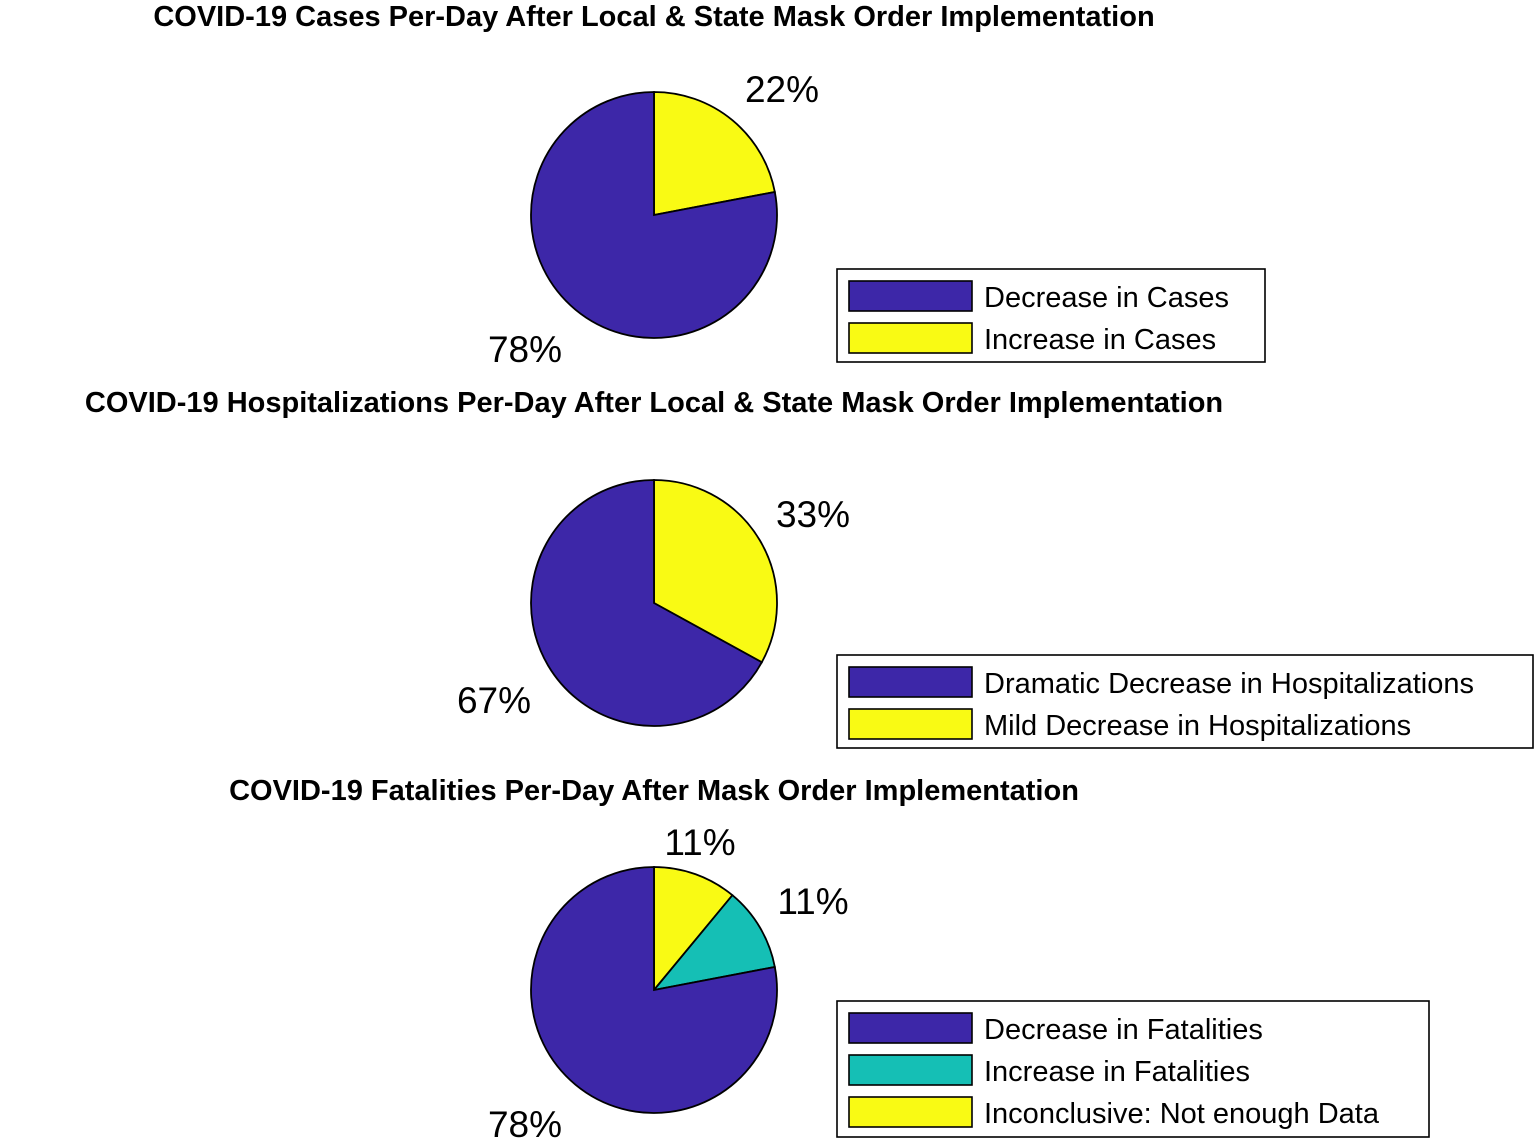 The image size is (1537, 1142). Describe the element at coordinates (1182, 1114) in the screenshot. I see `legend-label: Inconclusive: Not enough Data` at that location.